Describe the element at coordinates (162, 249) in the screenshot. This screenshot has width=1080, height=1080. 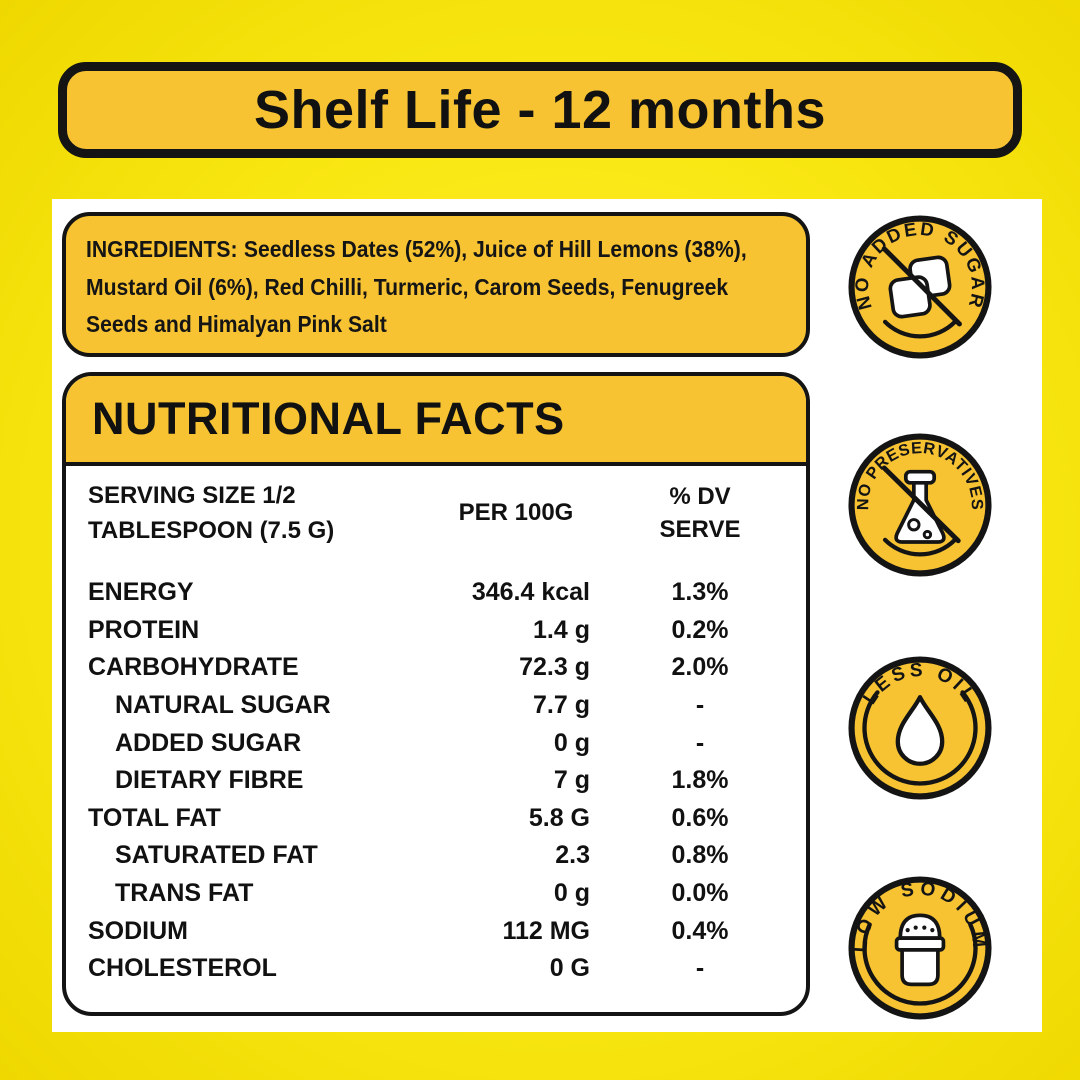
I see `ingredients-label: INGREDIENTS:` at that location.